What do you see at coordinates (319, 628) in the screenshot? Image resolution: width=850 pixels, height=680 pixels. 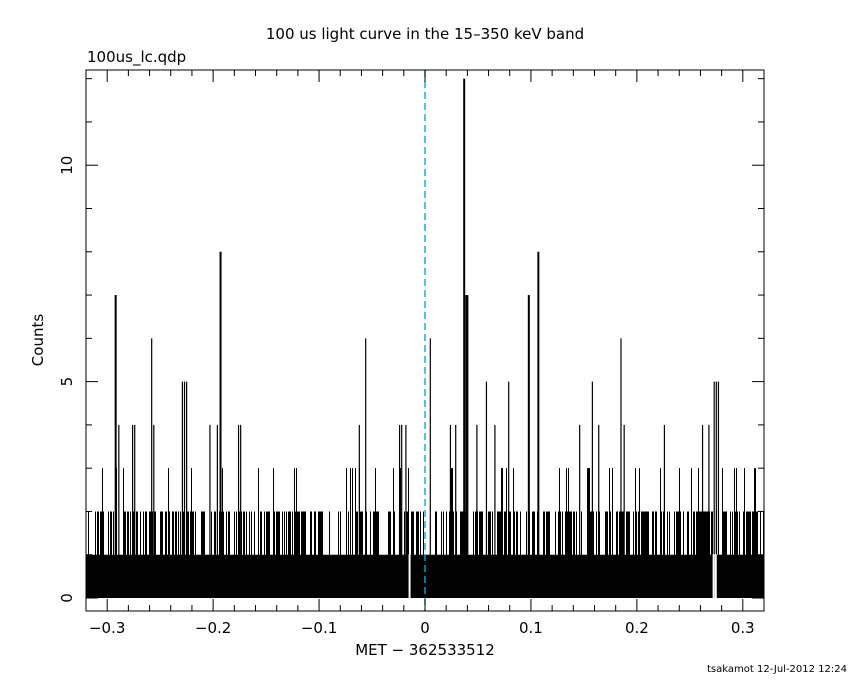 I see `x-tick-label: −0.1` at bounding box center [319, 628].